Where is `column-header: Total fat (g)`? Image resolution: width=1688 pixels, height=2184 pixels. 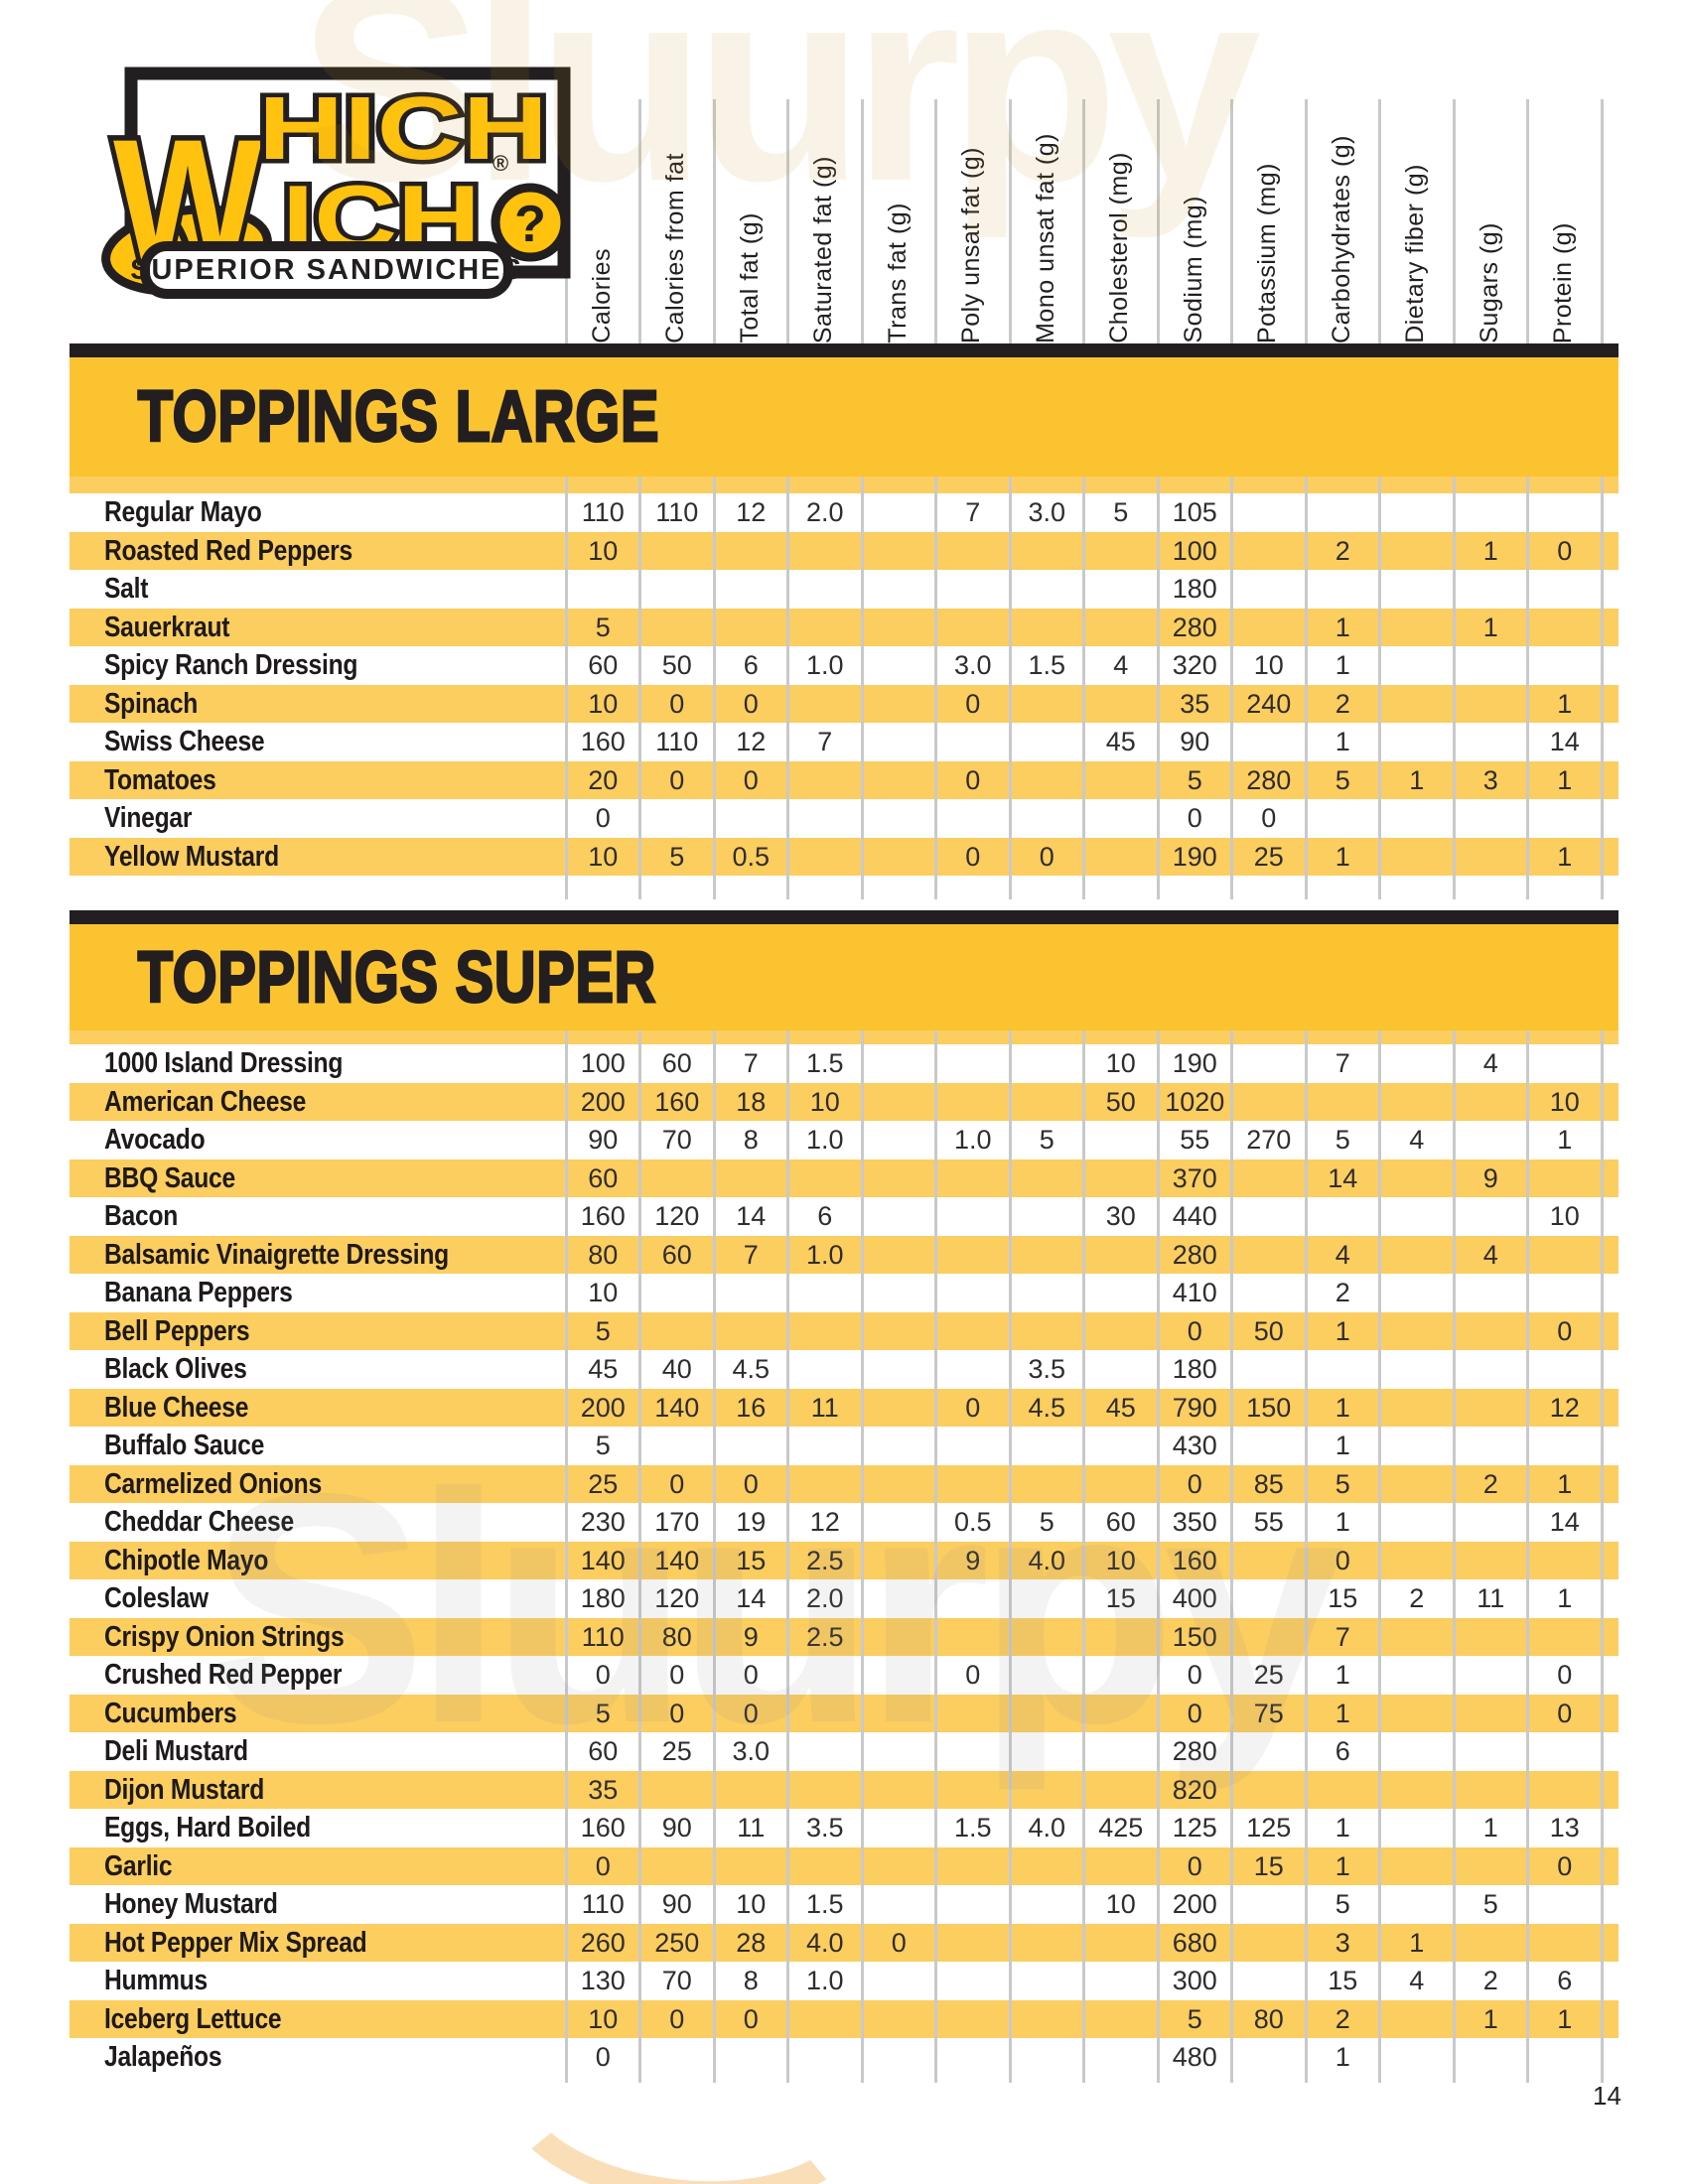
column-header: Total fat (g) is located at coordinates (751, 211).